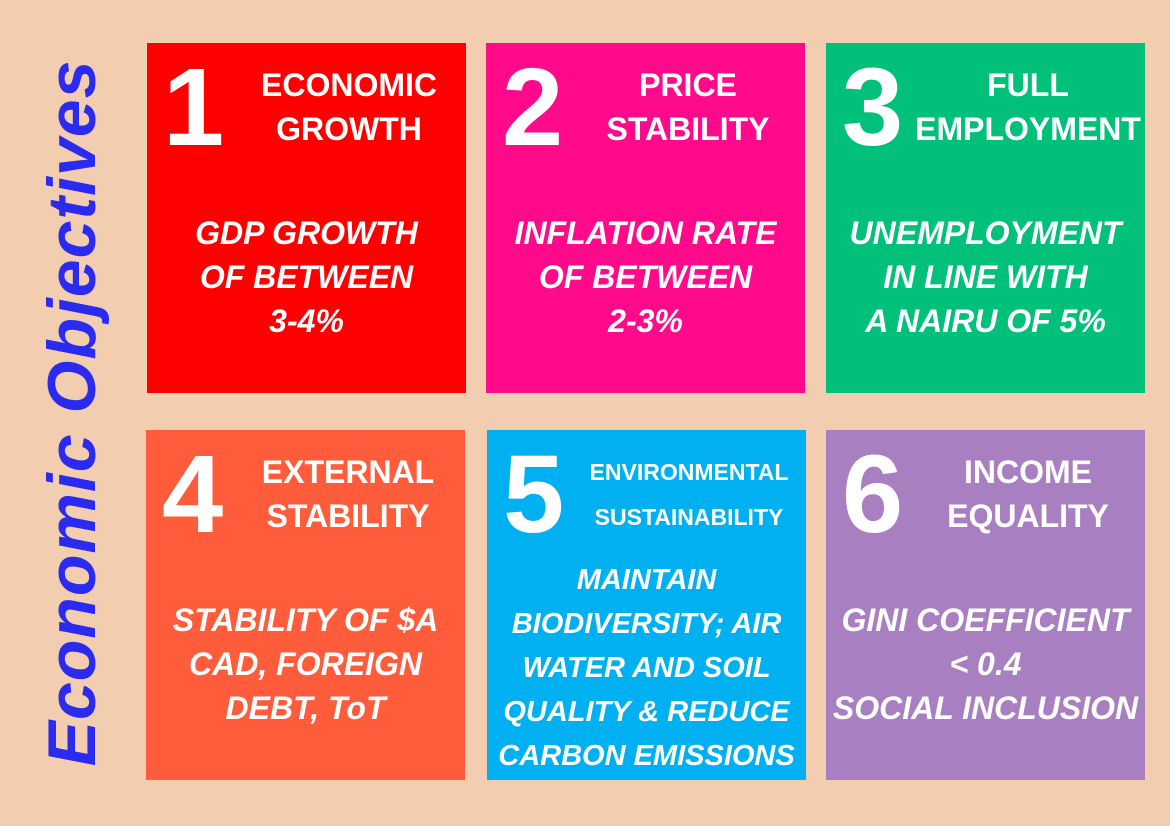  What do you see at coordinates (689, 517) in the screenshot?
I see `heading-line: SUSTAINABILITY` at bounding box center [689, 517].